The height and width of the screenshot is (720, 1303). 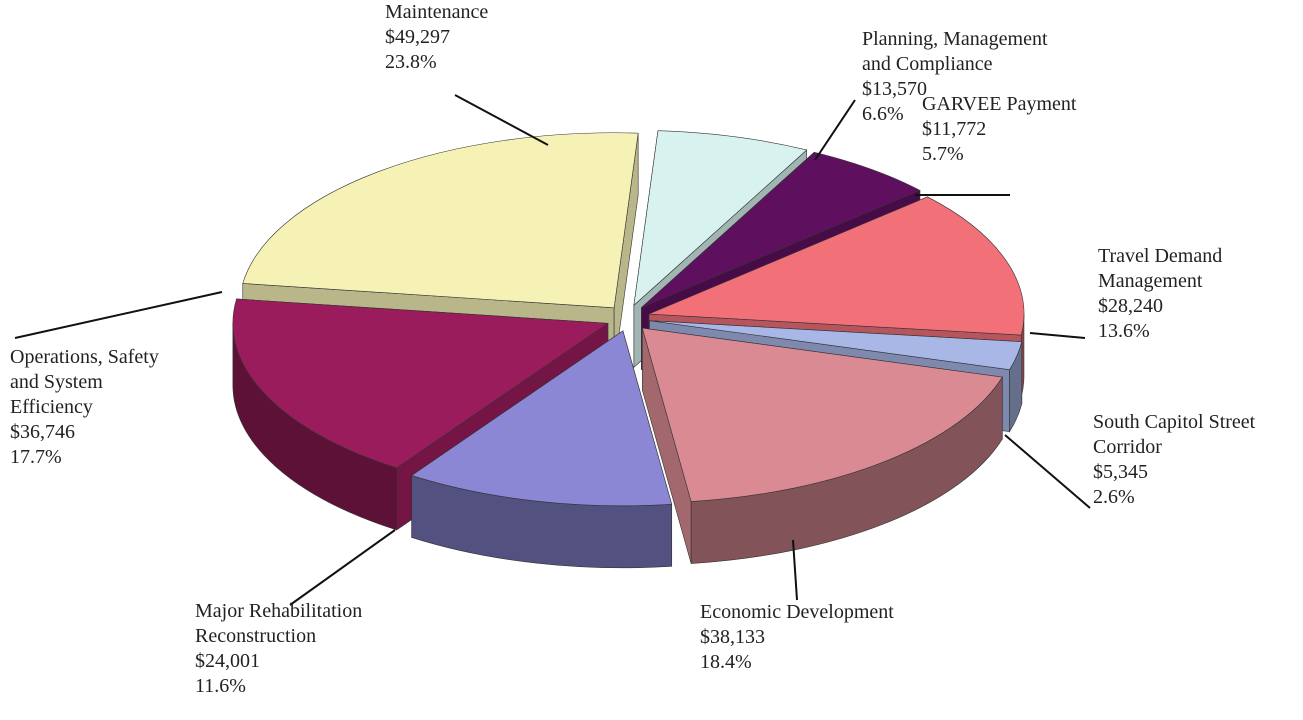 I want to click on slice-percent-label: 13.6%, so click(x=1124, y=331).